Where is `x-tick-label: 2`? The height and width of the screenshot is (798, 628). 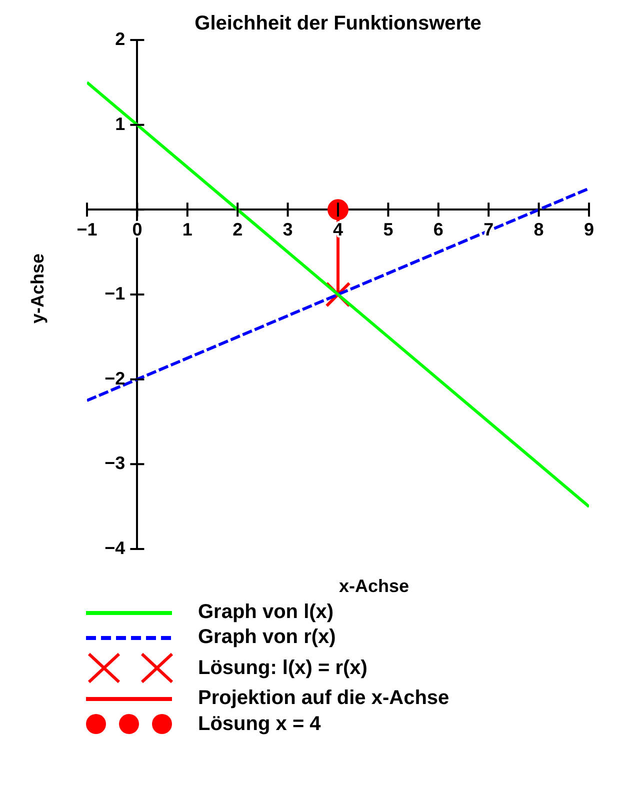
x-tick-label: 2 is located at coordinates (237, 230).